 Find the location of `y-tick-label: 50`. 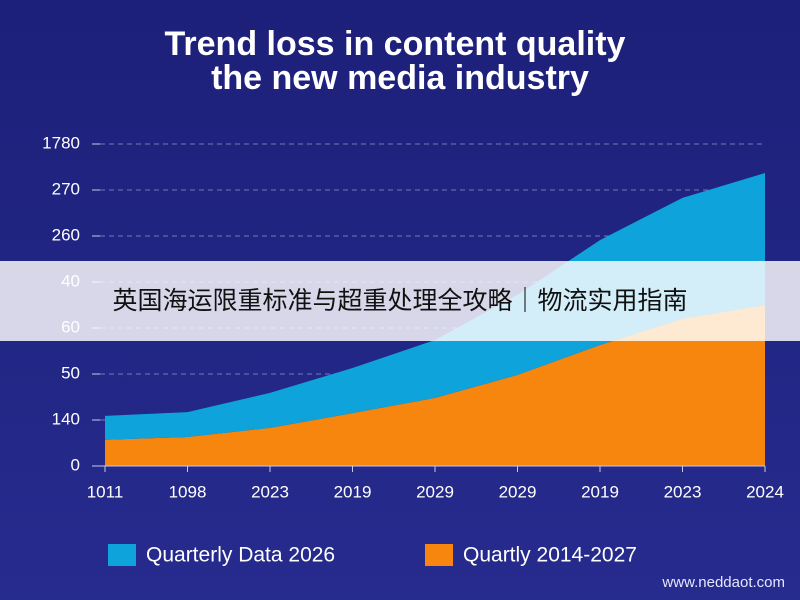

y-tick-label: 50 is located at coordinates (70, 372).